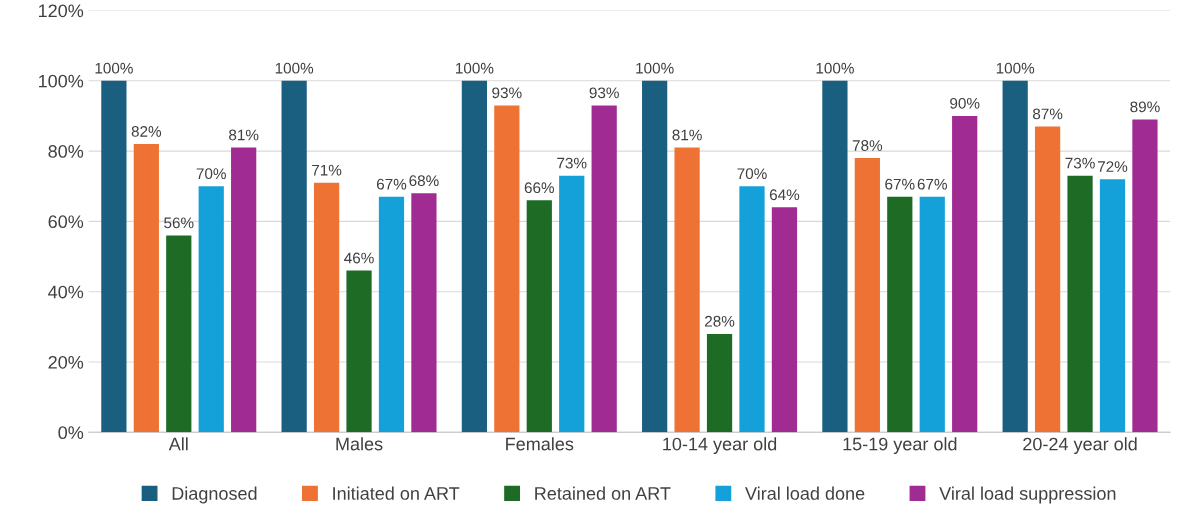  What do you see at coordinates (66, 362) in the screenshot?
I see `y-tick-label: 20%` at bounding box center [66, 362].